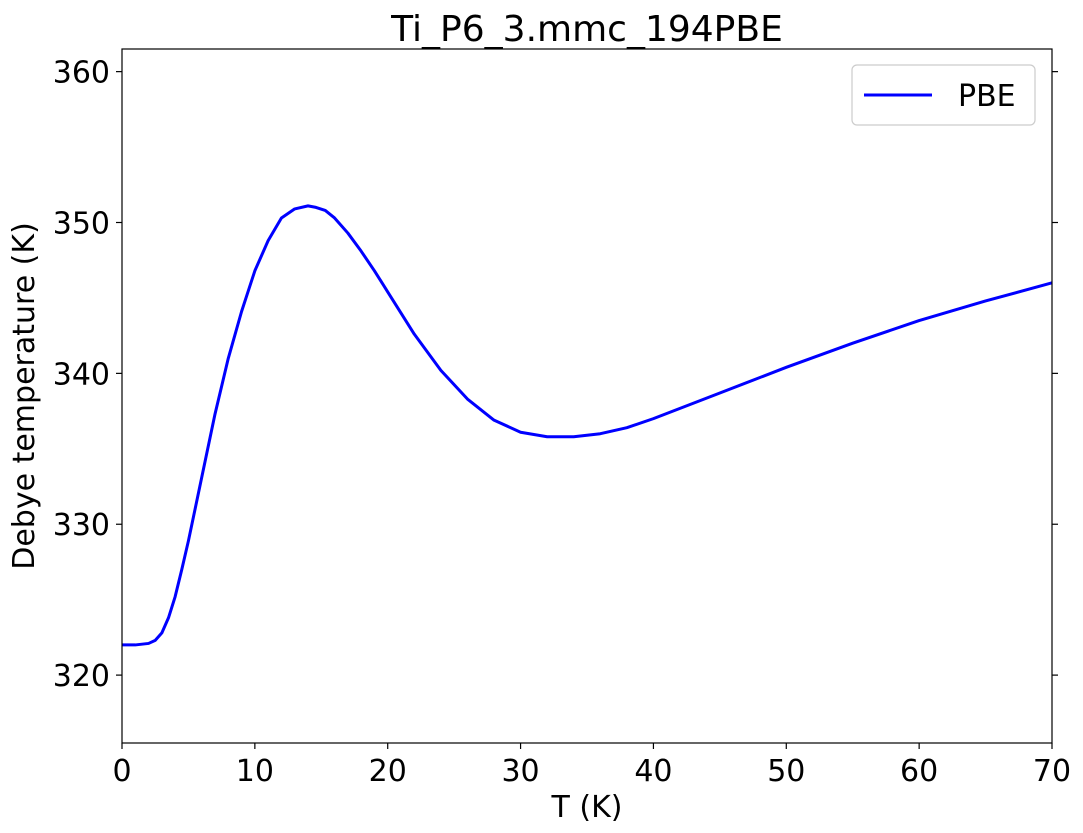  I want to click on y-axis-label: Debye temperature (K), so click(24, 396).